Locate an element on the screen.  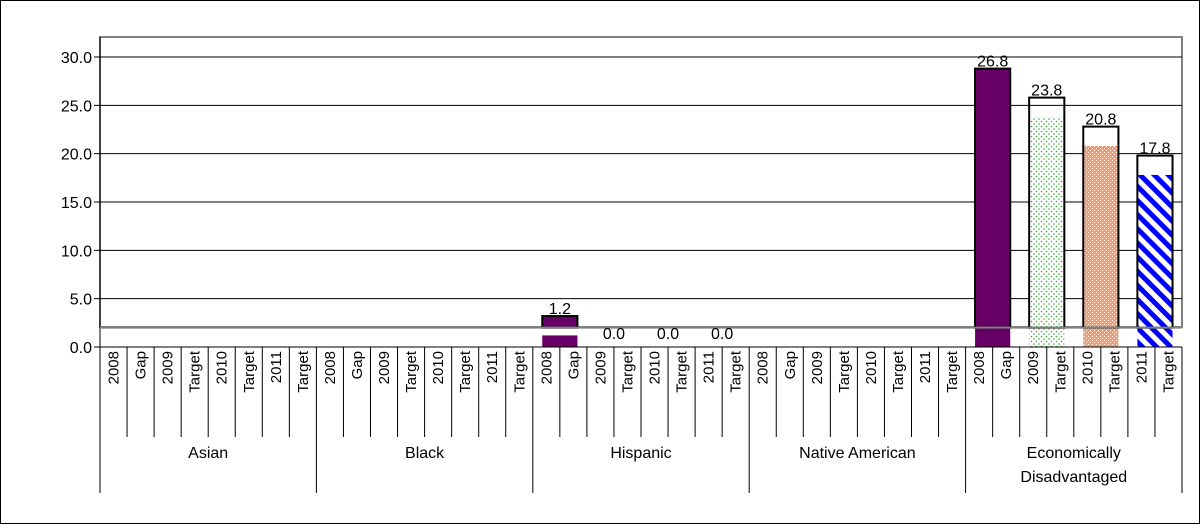
y-tick-label: 10.0 is located at coordinates (76, 251).